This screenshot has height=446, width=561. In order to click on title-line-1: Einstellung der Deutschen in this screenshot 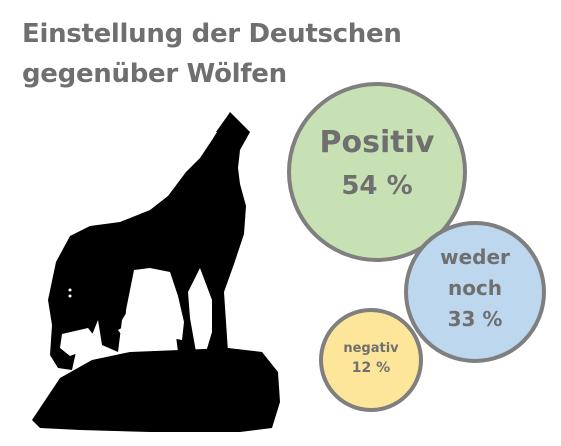, I will do `click(212, 34)`.